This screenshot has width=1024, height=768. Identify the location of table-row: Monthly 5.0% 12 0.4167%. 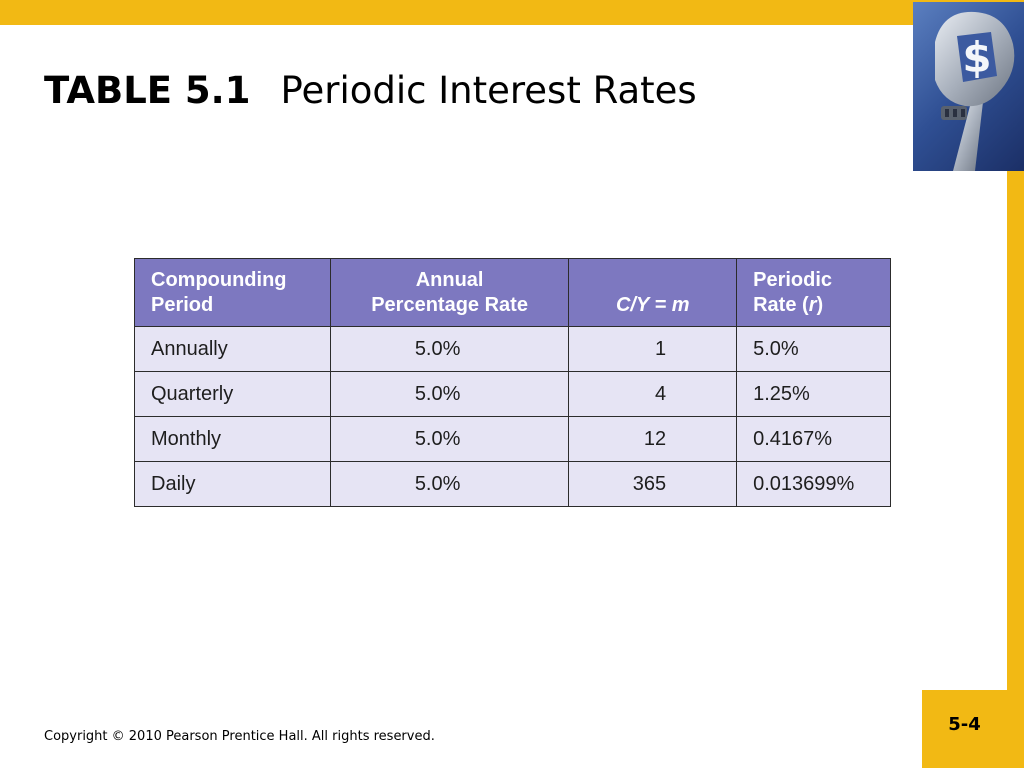
(512, 439).